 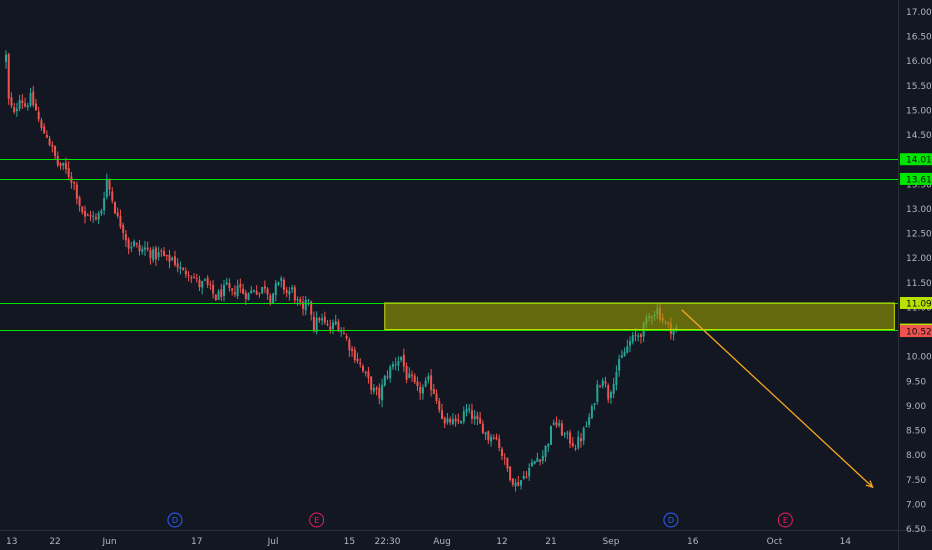 I want to click on time-tick-label: 22:30, so click(x=388, y=542).